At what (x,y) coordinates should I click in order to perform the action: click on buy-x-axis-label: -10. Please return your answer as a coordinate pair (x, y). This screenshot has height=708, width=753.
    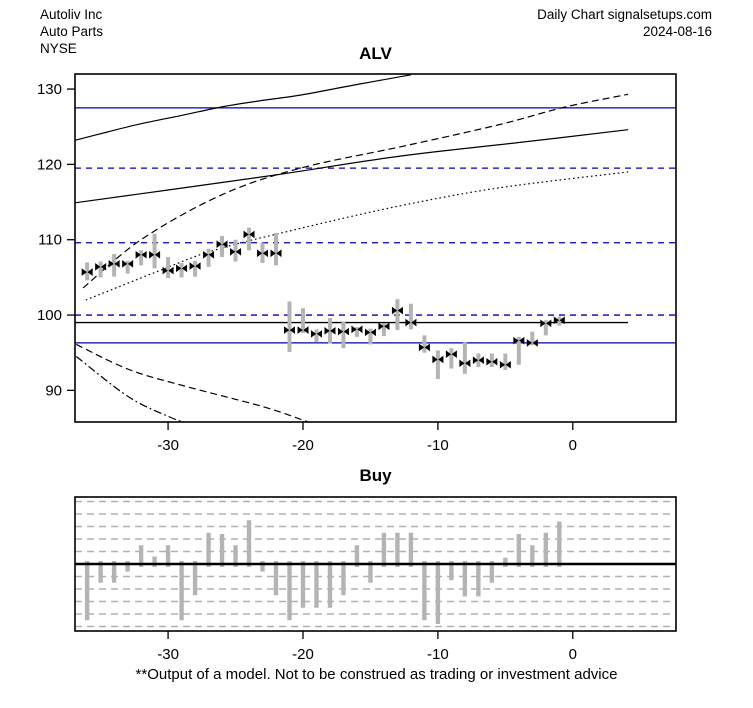
    Looking at the image, I should click on (438, 654).